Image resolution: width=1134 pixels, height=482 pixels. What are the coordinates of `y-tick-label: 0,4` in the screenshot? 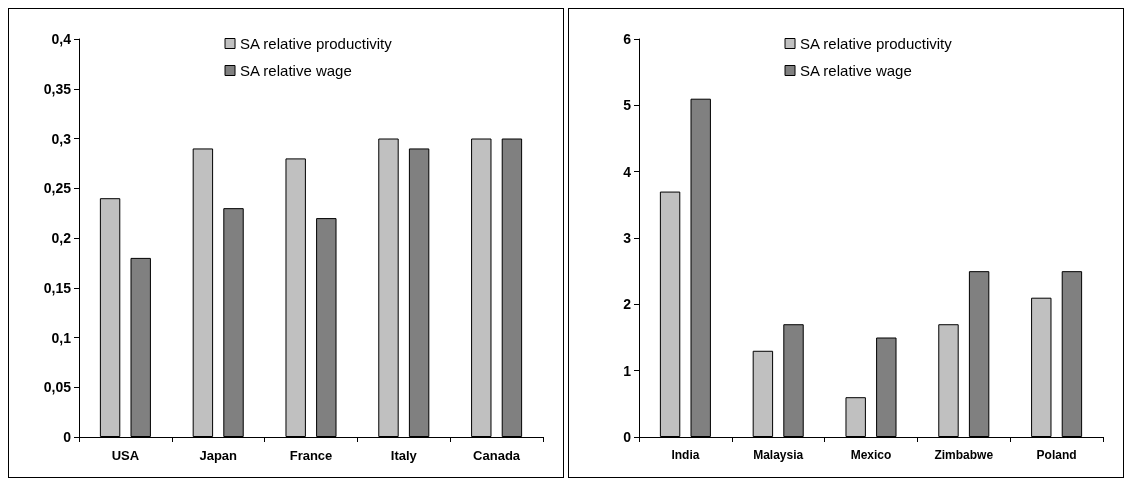 It's located at (61, 39).